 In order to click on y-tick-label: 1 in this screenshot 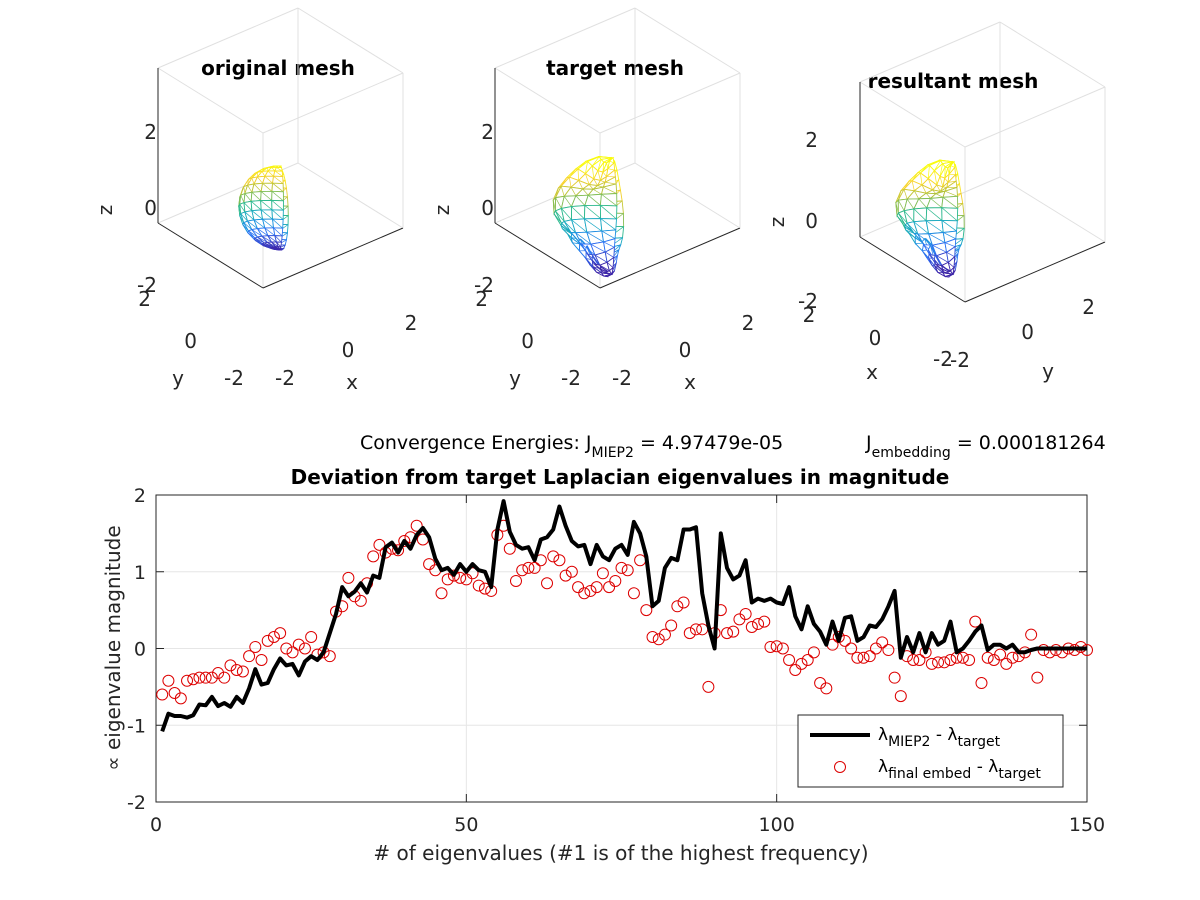, I will do `click(140, 573)`.